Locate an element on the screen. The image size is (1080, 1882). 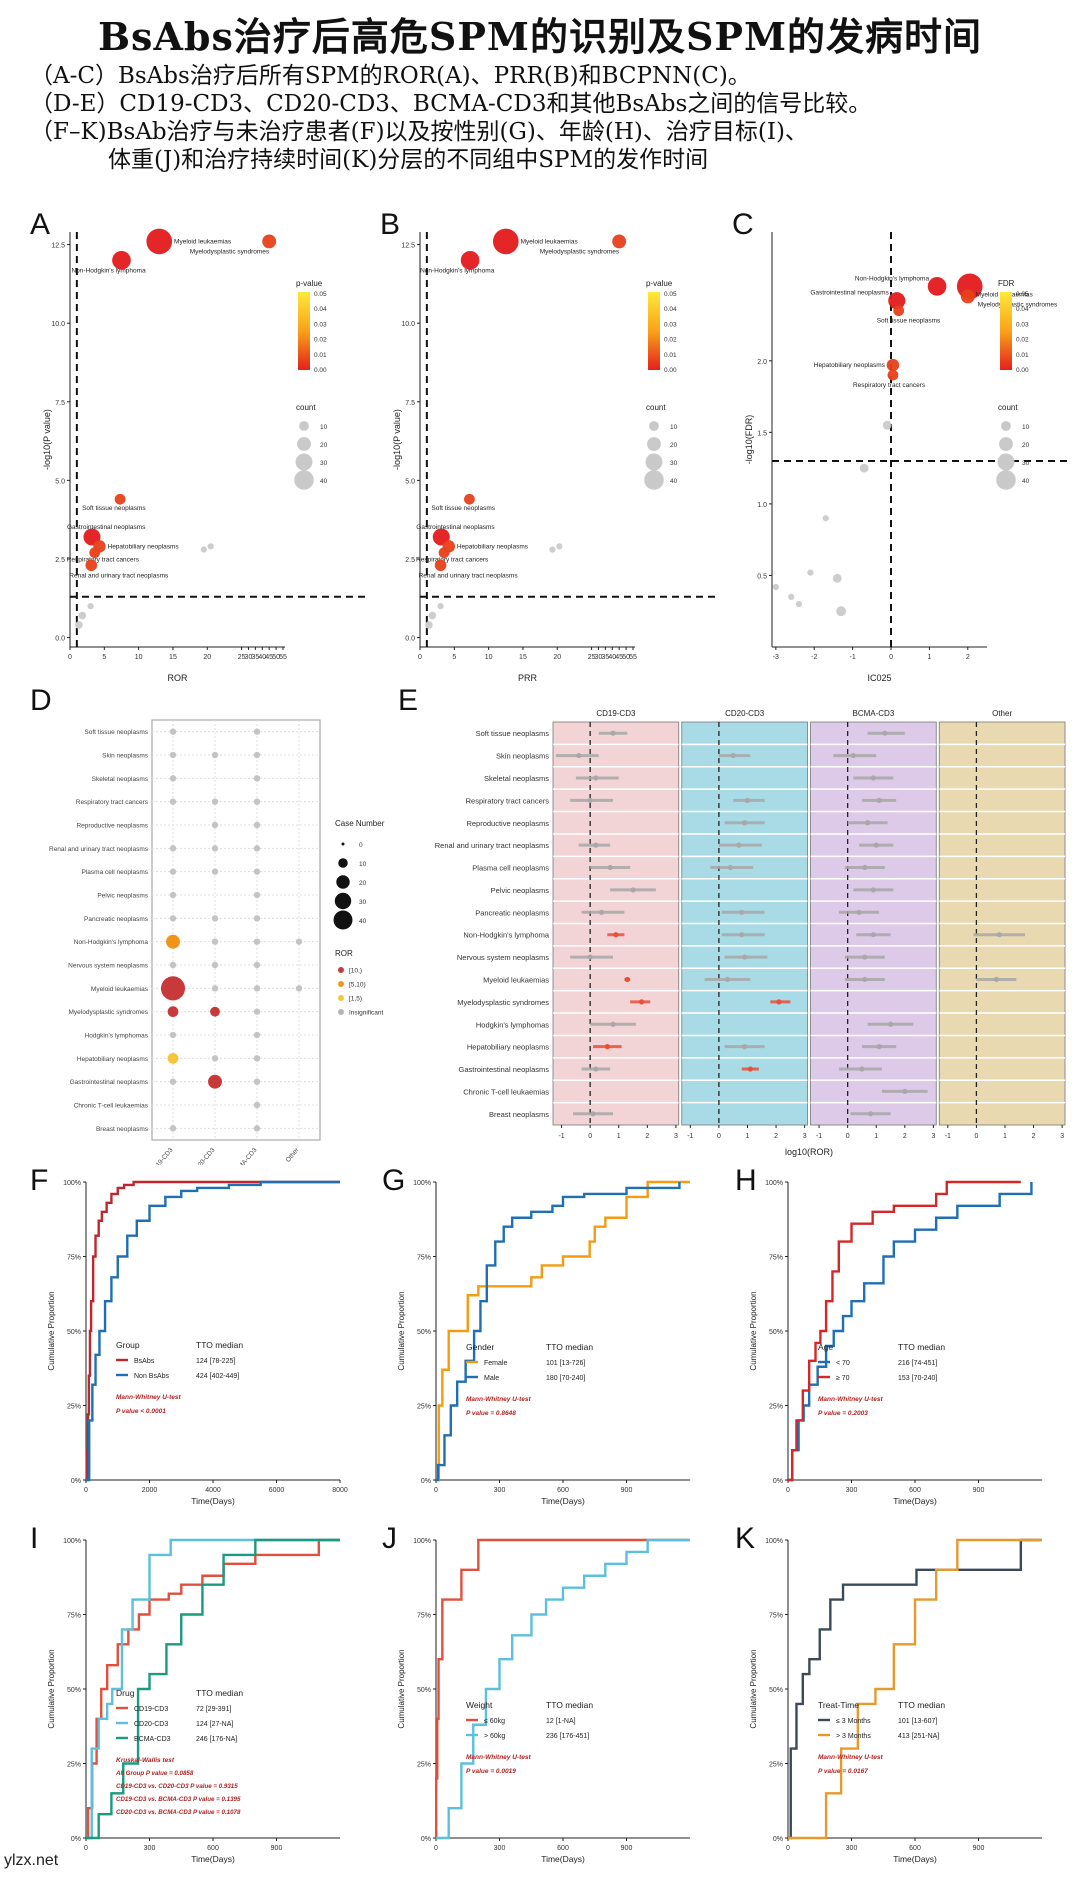
estimate-point-cd19-cd3-plasma-cell-neoplasms is located at coordinates (610, 867).